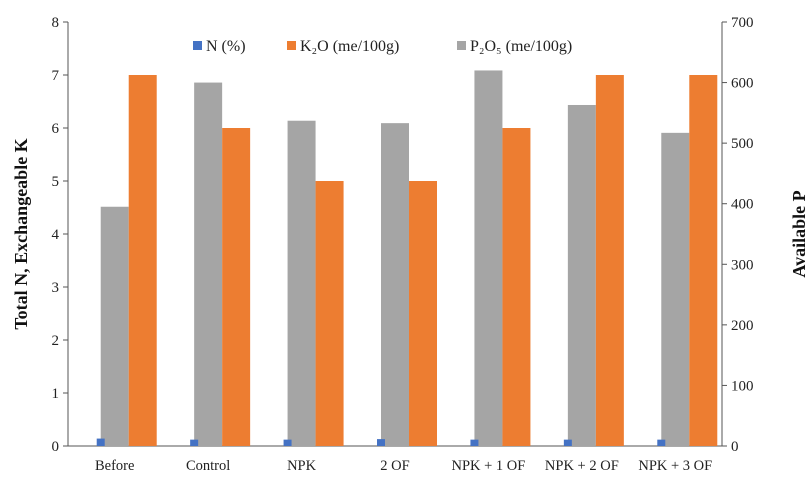  What do you see at coordinates (302, 466) in the screenshot?
I see `category-label-npk: NPK` at bounding box center [302, 466].